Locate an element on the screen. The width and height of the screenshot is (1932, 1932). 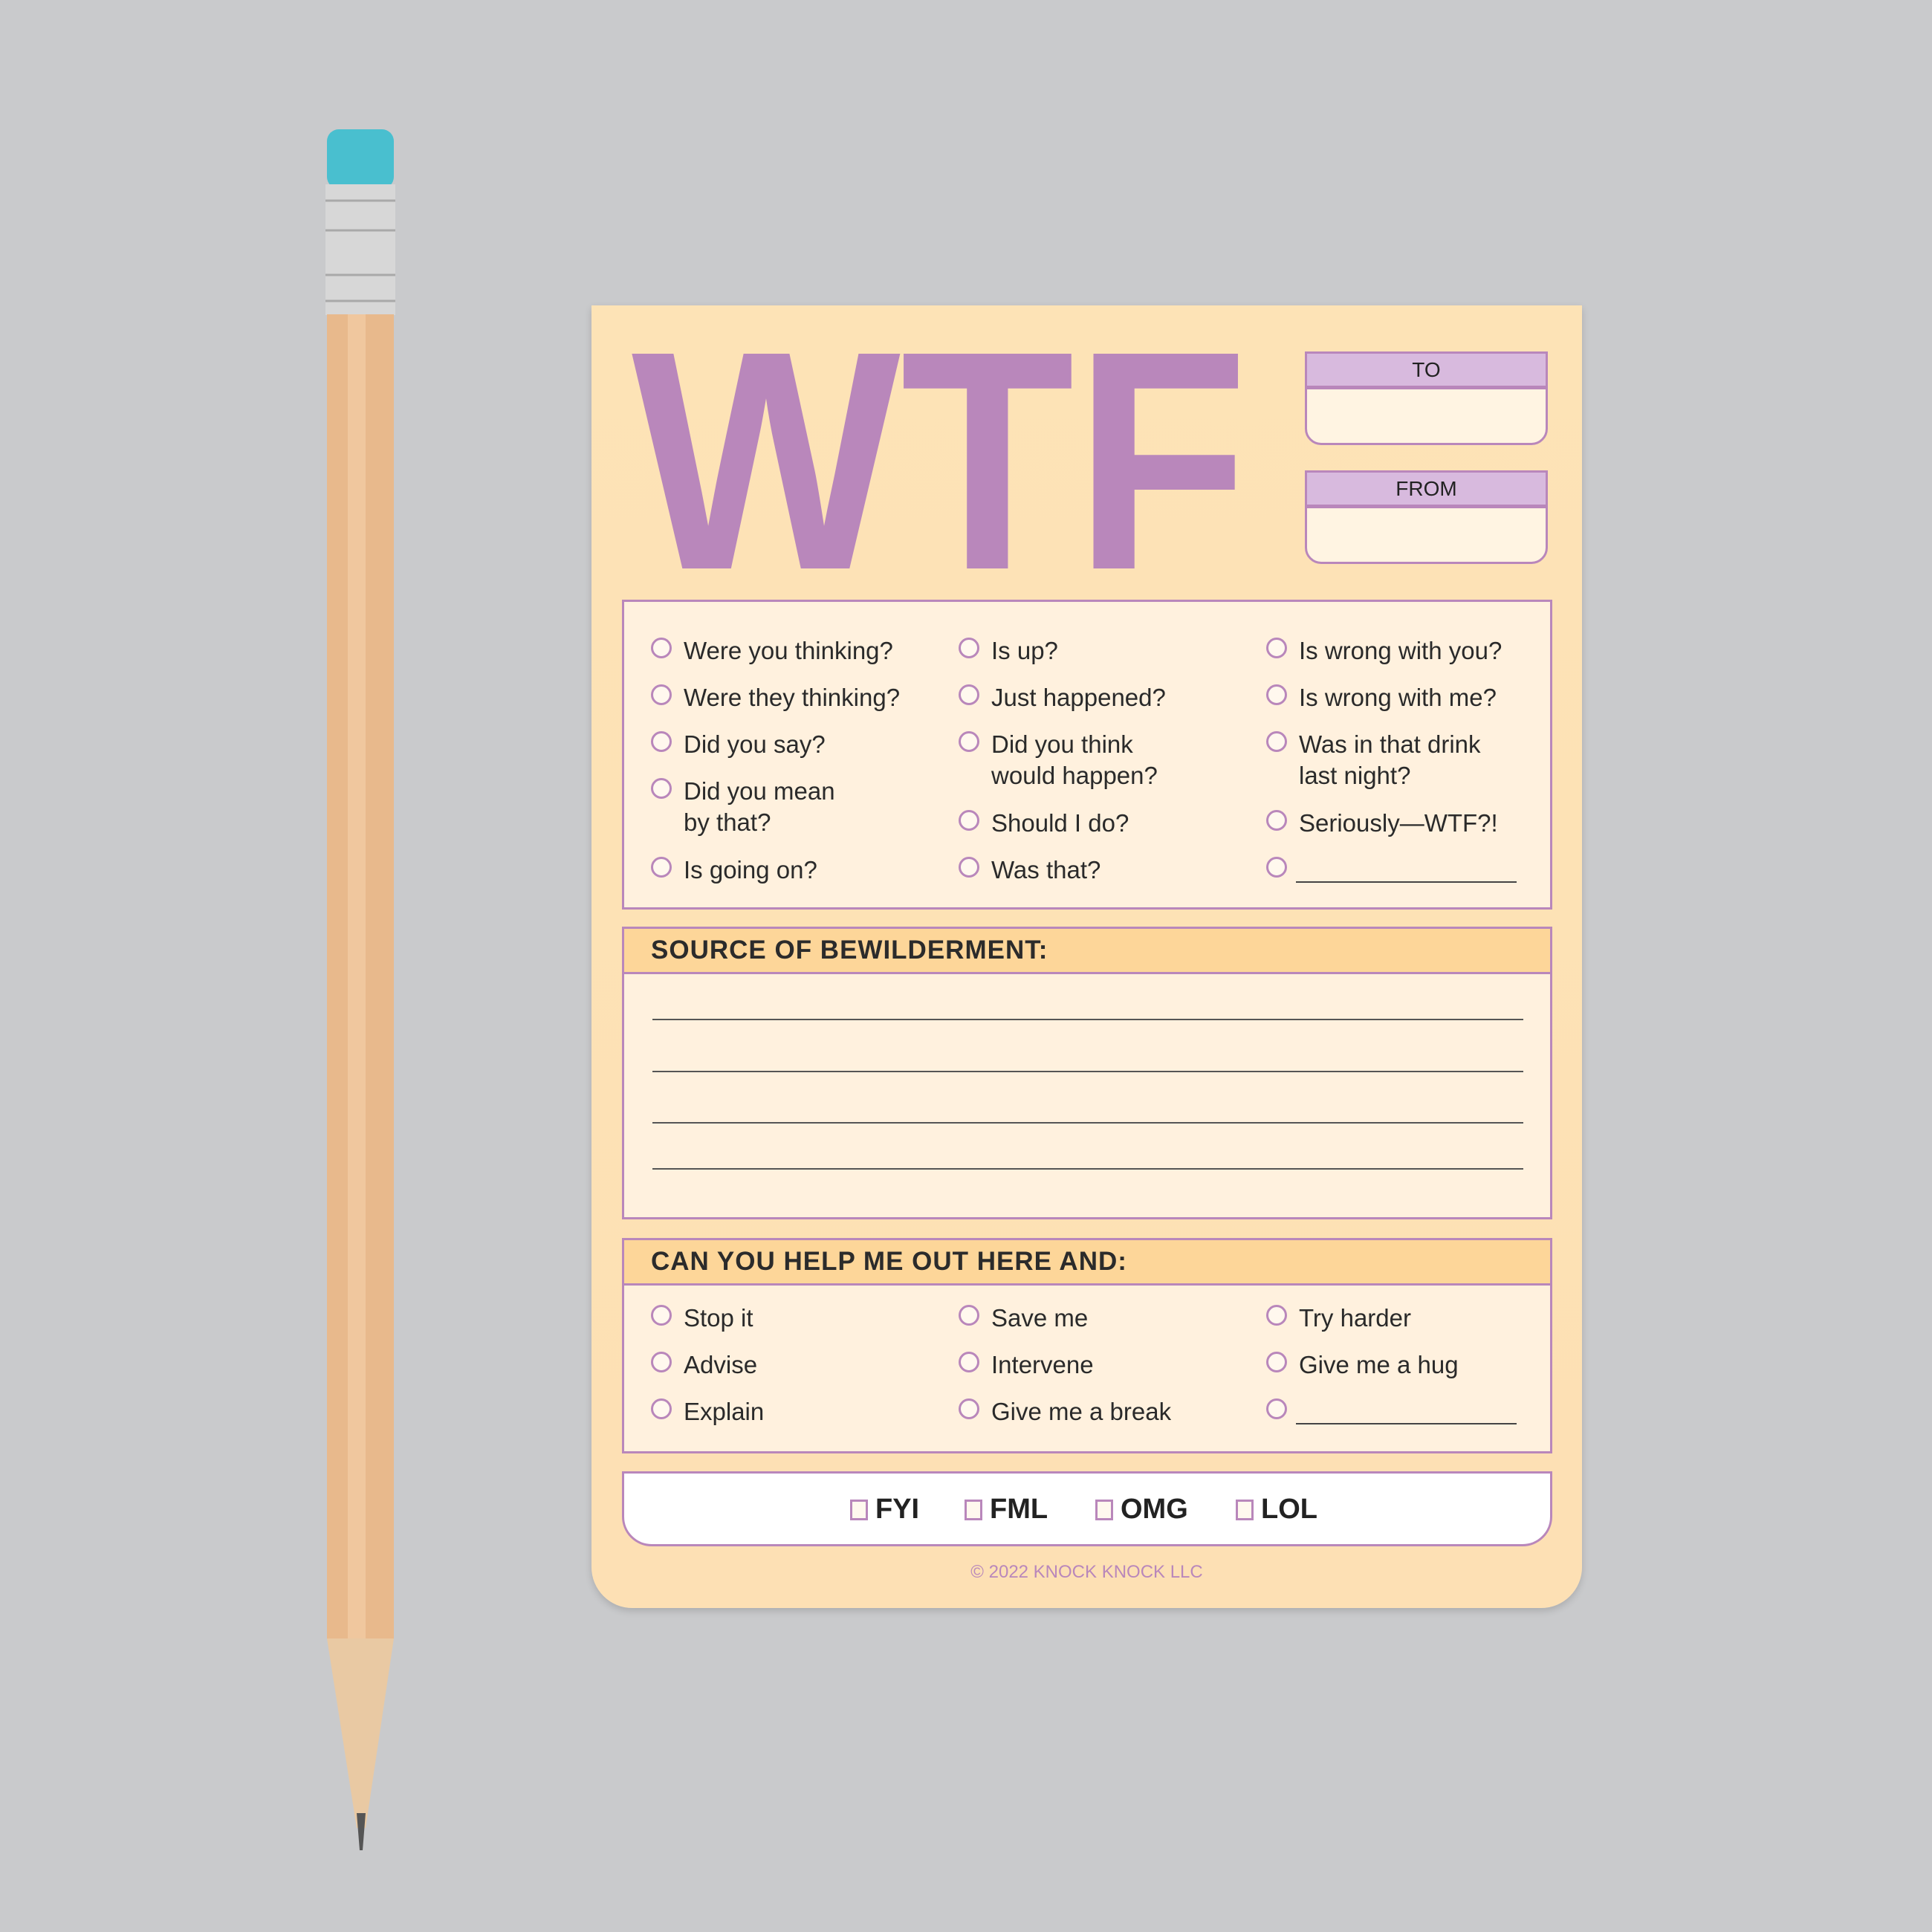
tag-fml-checkbox: FML is located at coordinates (1006, 1509).